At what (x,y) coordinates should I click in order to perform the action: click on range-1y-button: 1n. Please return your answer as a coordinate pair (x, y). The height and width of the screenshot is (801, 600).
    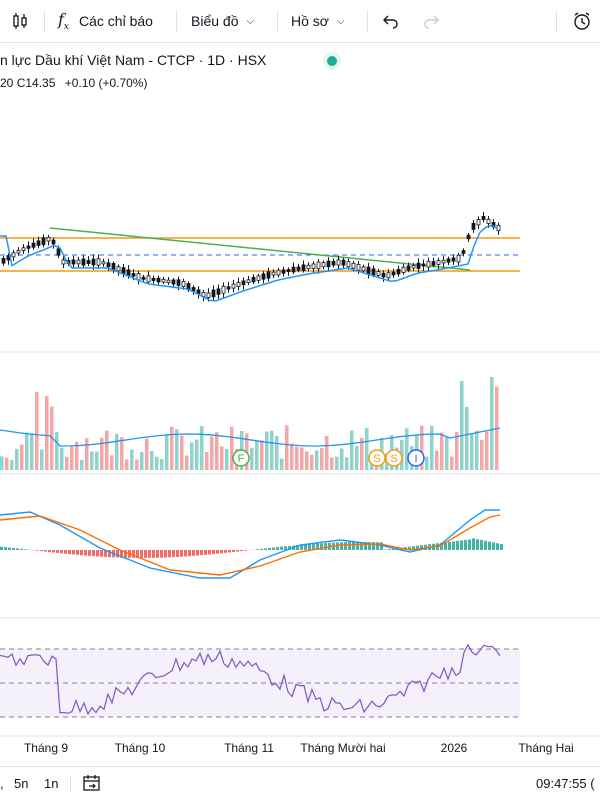
    Looking at the image, I should click on (51, 783).